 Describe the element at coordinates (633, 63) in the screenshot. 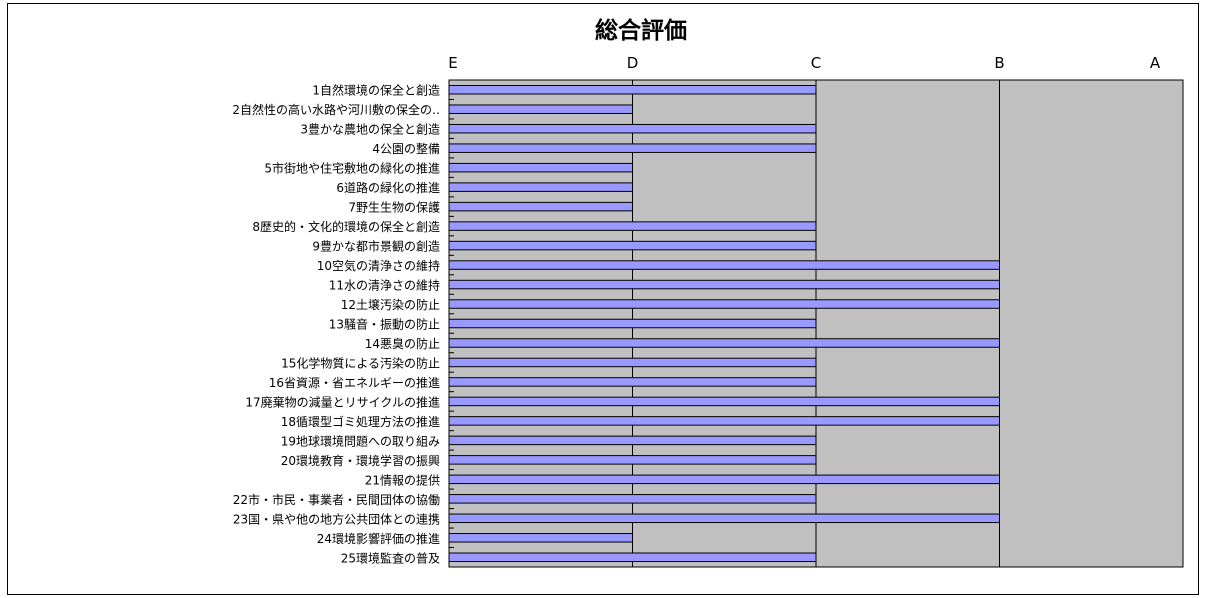

I see `x-tick-label: D` at that location.